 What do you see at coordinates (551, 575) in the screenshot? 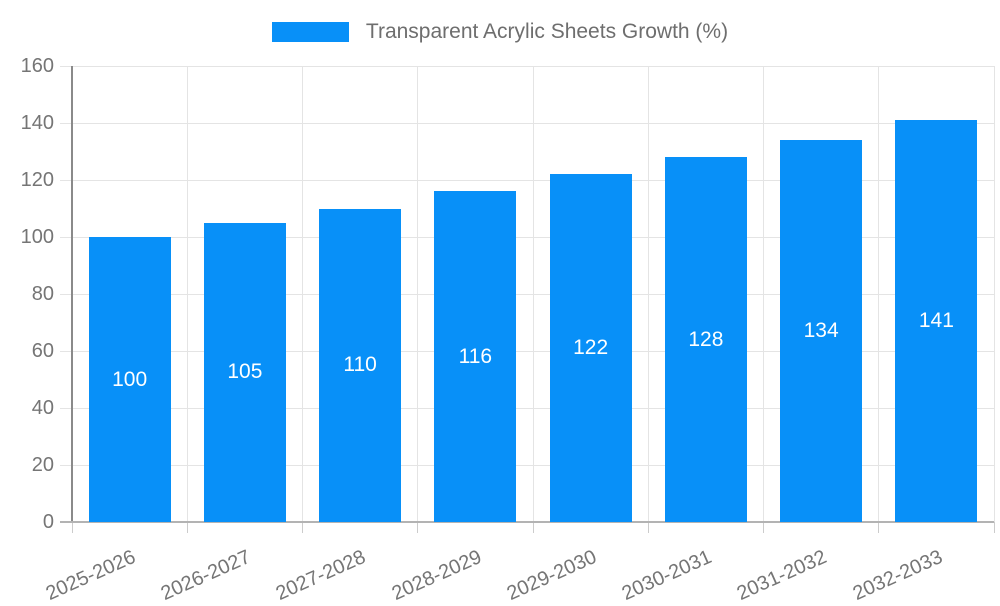
I see `x-tick-label-text: 2029-2030` at bounding box center [551, 575].